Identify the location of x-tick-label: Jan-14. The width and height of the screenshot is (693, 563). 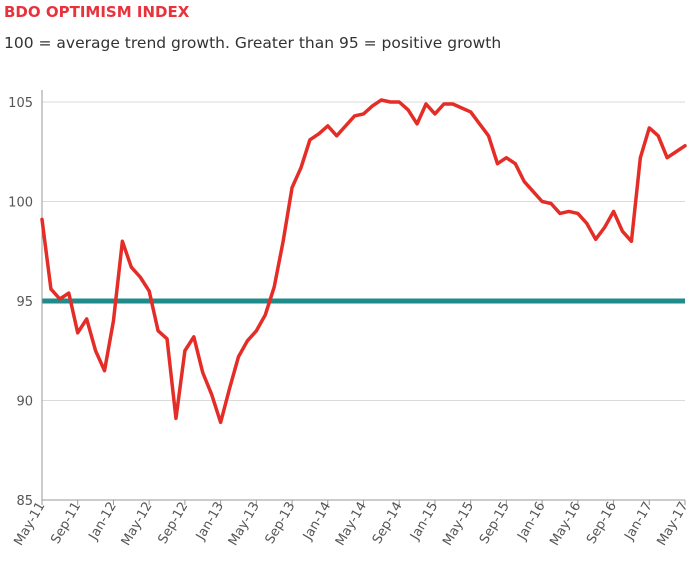
(317, 522).